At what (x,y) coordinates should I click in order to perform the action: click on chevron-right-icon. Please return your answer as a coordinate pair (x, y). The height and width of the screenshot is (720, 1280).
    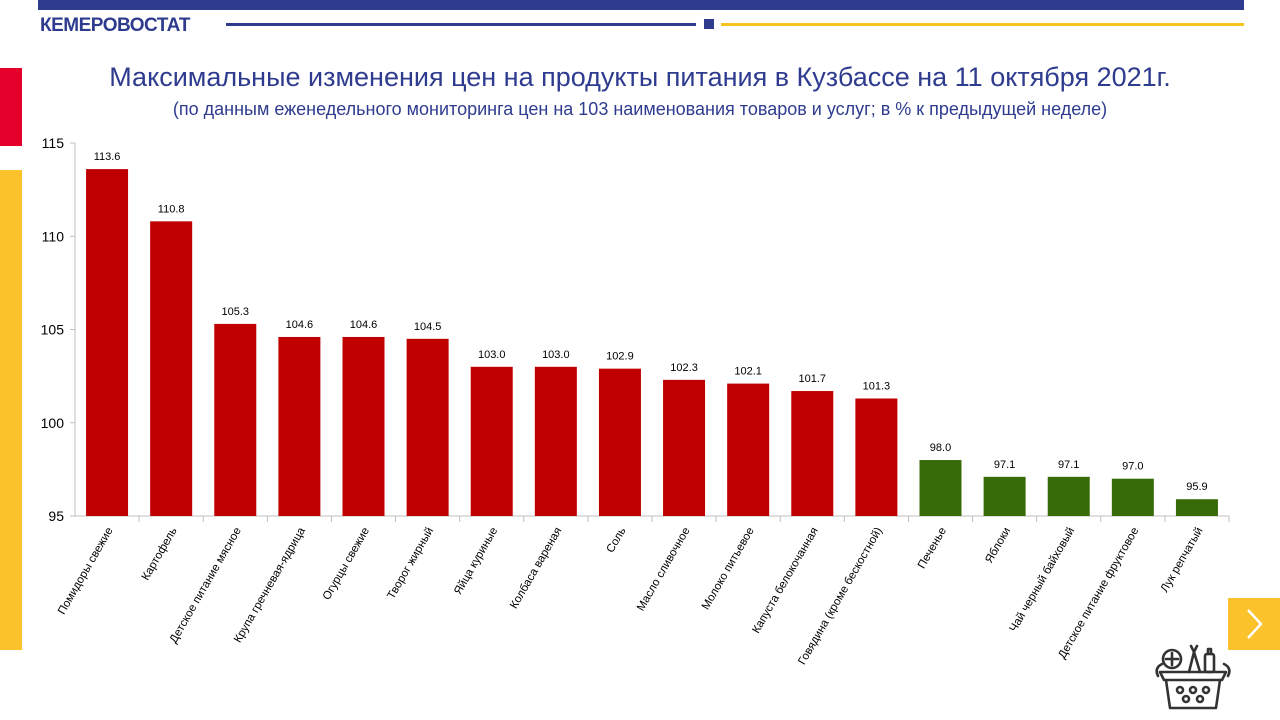
    Looking at the image, I should click on (1255, 624).